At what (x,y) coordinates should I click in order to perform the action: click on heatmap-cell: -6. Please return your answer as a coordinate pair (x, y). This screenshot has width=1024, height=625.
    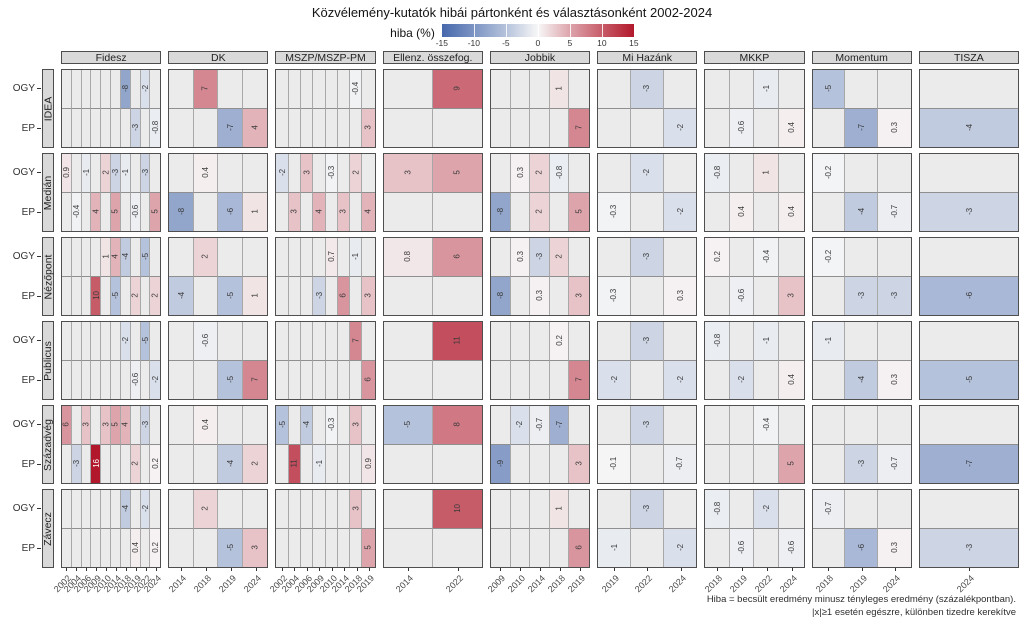
    Looking at the image, I should click on (968, 295).